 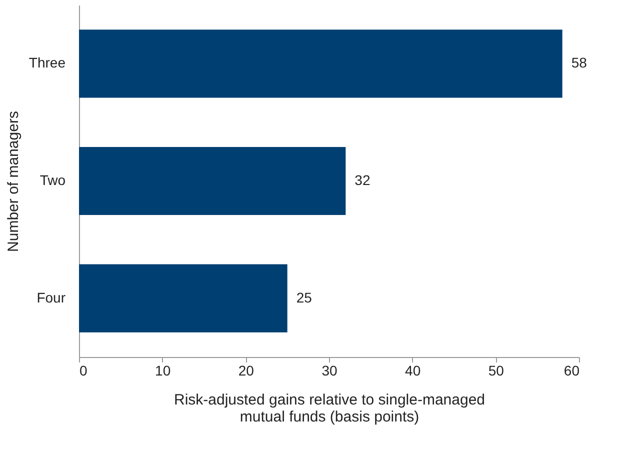 What do you see at coordinates (13, 181) in the screenshot?
I see `y-axis-title: Number of managers` at bounding box center [13, 181].